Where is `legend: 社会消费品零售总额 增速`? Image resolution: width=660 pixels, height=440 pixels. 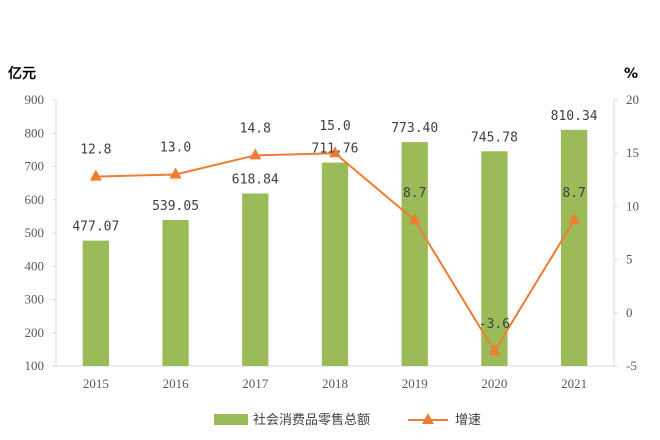
legend: 社会消费品零售总额 增速 is located at coordinates (347, 420).